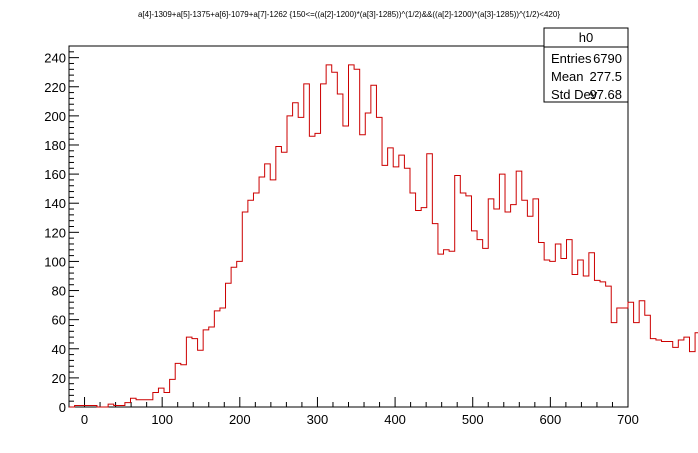  I want to click on y-tick-label: 120, so click(55, 232).